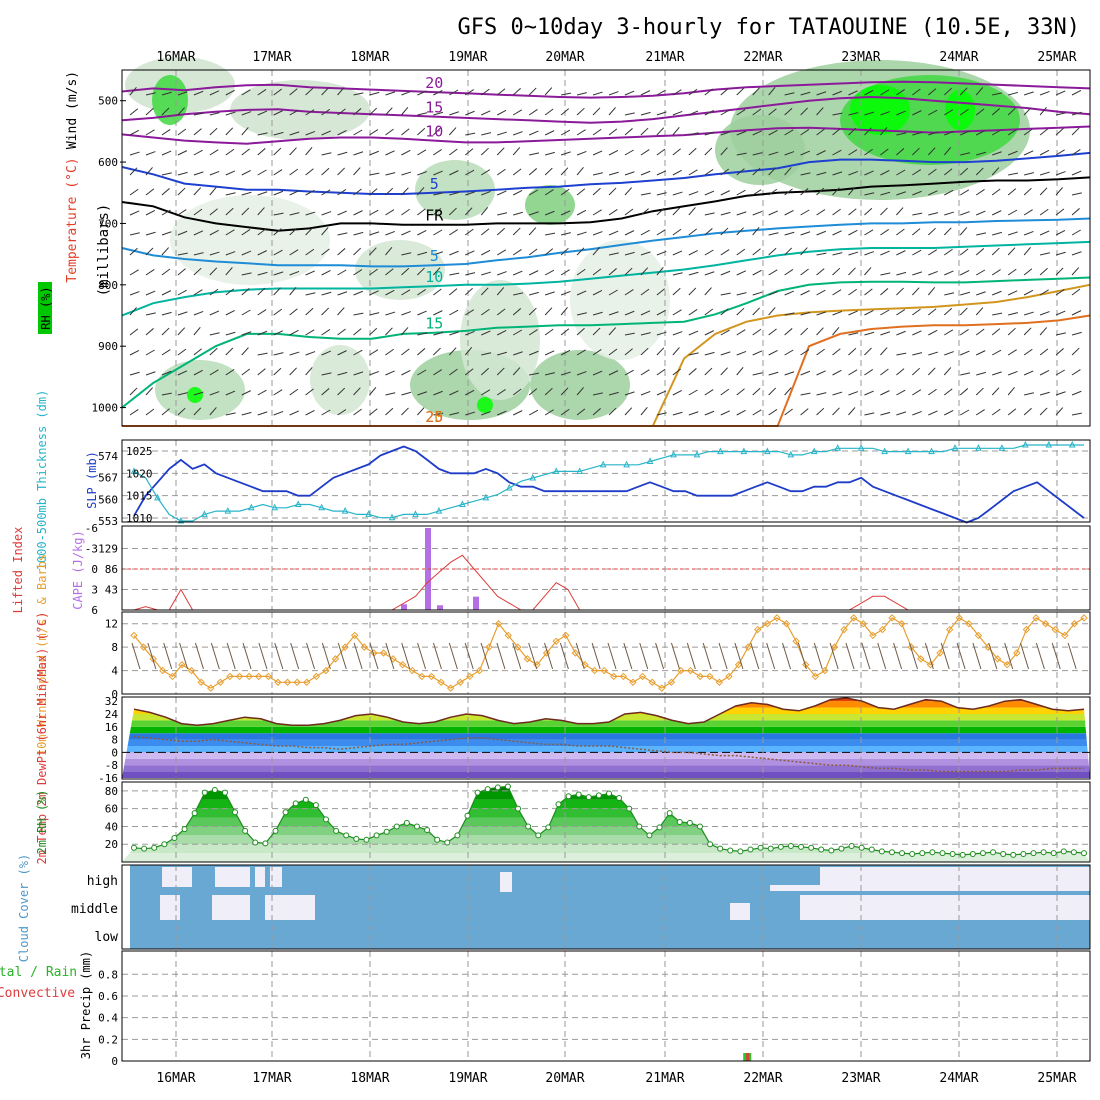 The image size is (1100, 1100). Describe the element at coordinates (108, 499) in the screenshot. I see `thickness-tick-560: 560` at that location.